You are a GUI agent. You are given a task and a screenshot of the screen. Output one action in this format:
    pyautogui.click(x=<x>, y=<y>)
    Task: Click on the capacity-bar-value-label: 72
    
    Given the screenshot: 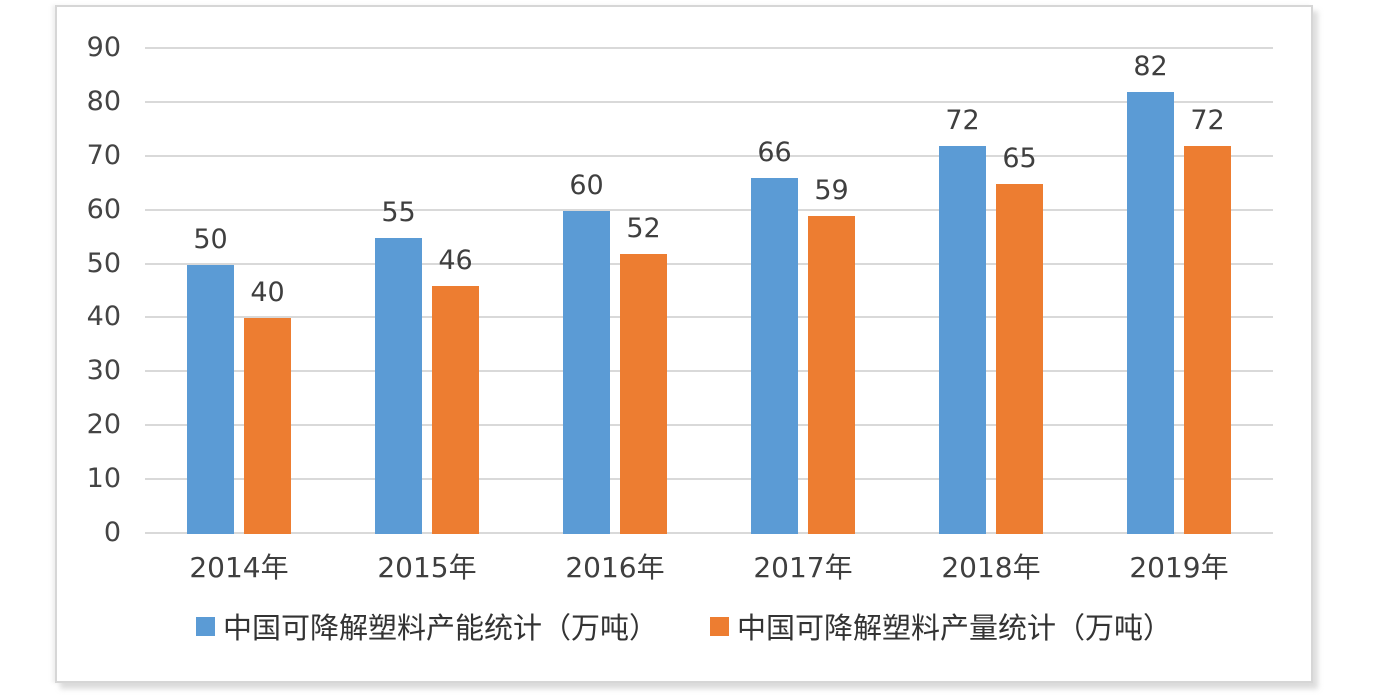 What is the action you would take?
    pyautogui.click(x=962, y=120)
    